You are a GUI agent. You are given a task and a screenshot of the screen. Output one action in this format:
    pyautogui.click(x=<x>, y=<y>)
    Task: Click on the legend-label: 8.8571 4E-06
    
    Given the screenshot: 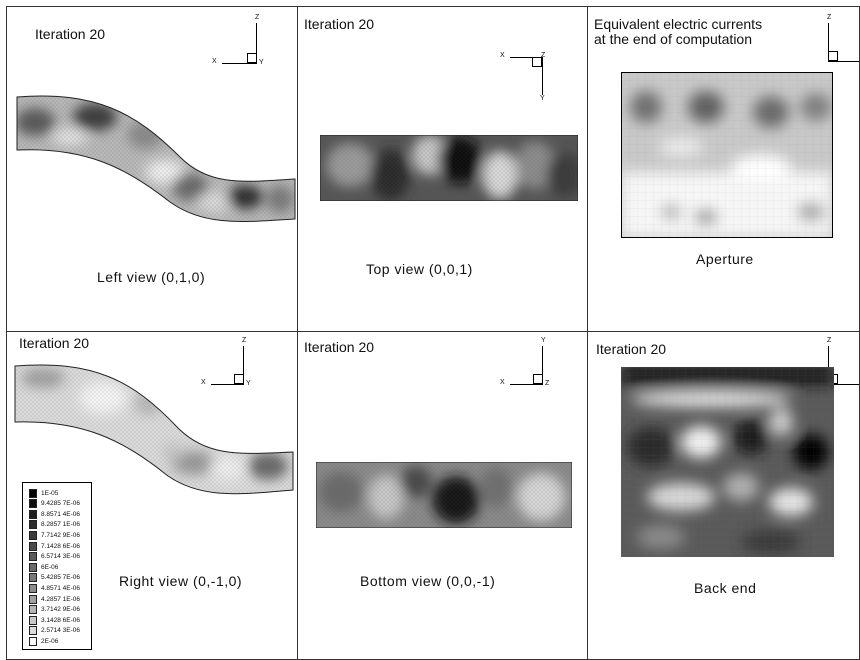 What is the action you would take?
    pyautogui.click(x=61, y=514)
    